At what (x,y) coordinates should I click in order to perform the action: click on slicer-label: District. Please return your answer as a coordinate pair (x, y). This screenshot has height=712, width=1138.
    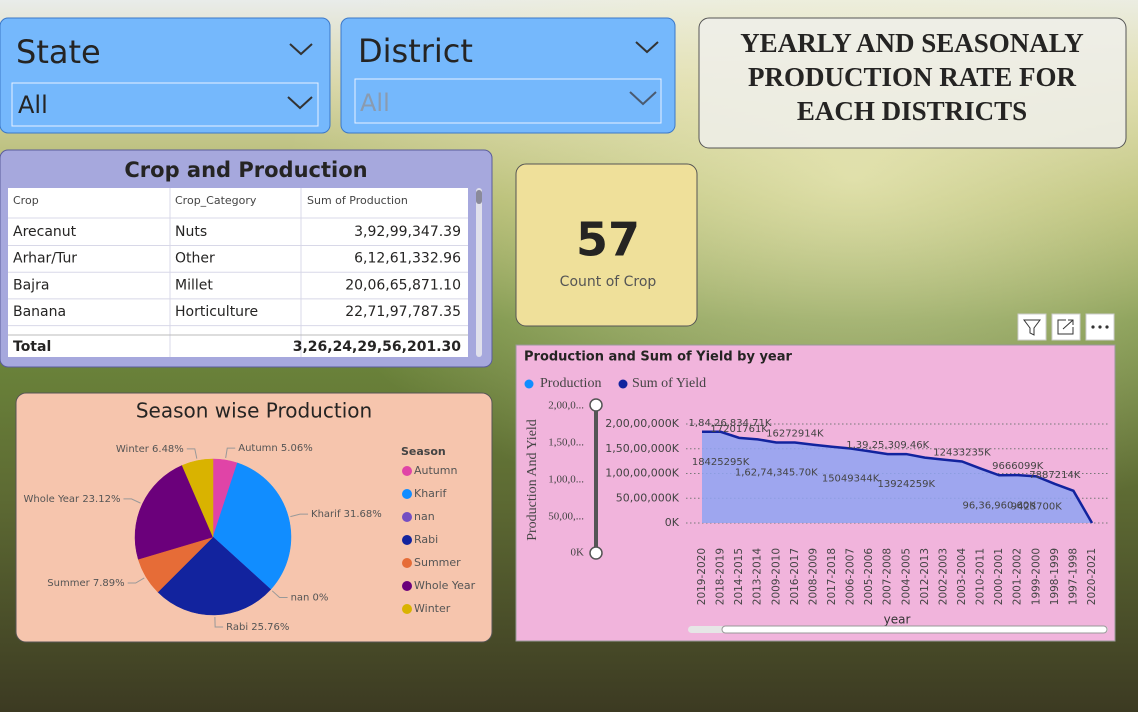
    Looking at the image, I should click on (415, 51).